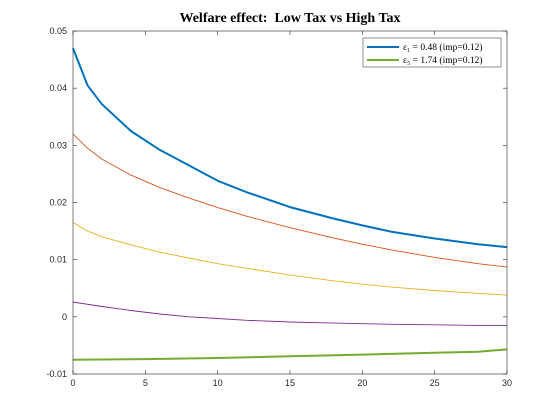  I want to click on y-tick-label: 0.04, so click(58, 88).